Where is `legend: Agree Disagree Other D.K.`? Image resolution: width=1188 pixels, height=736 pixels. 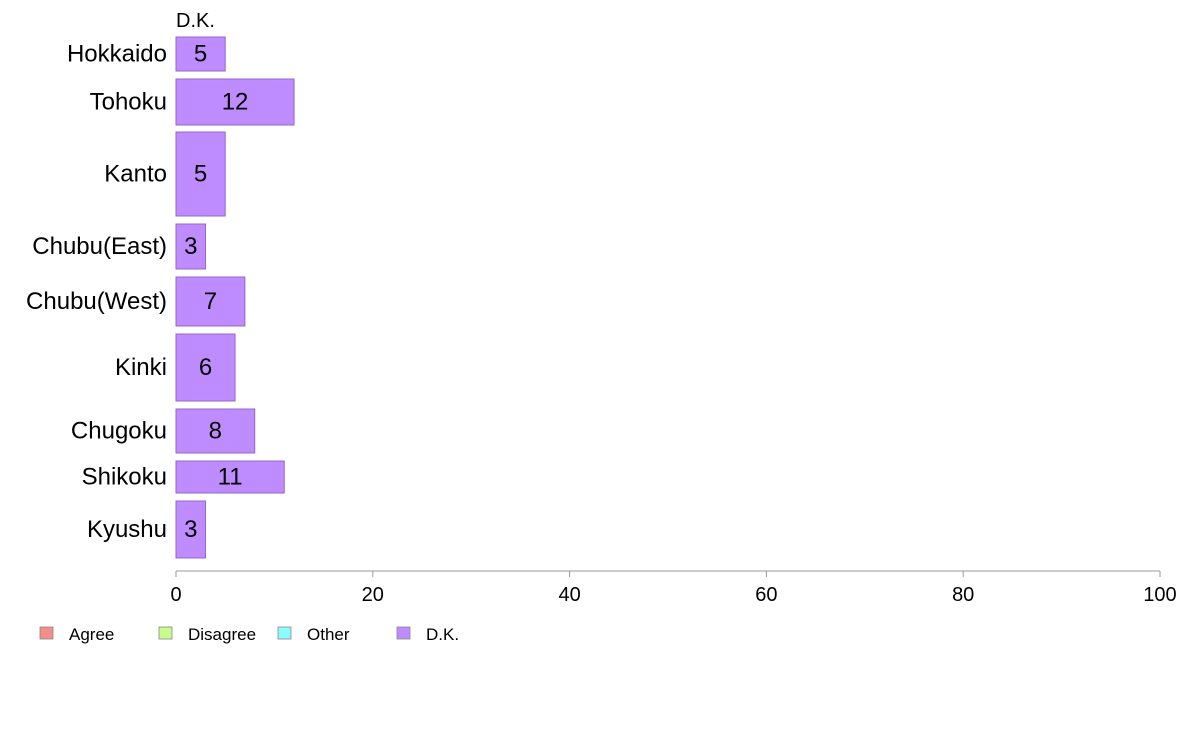
legend: Agree Disagree Other D.K. is located at coordinates (249, 634).